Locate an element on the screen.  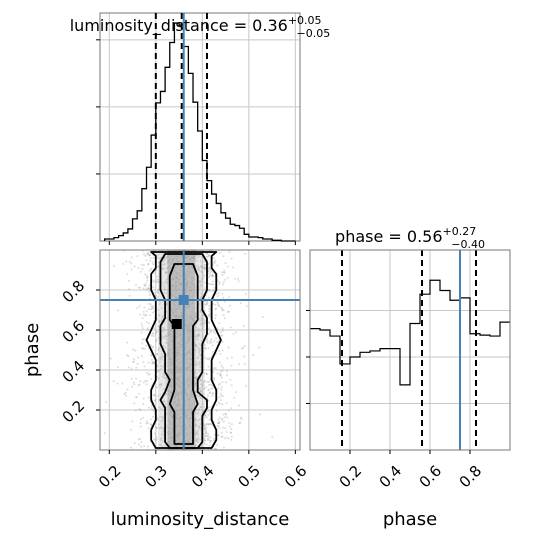
d2-ytick-label-2: 0.6 is located at coordinates (74, 332).